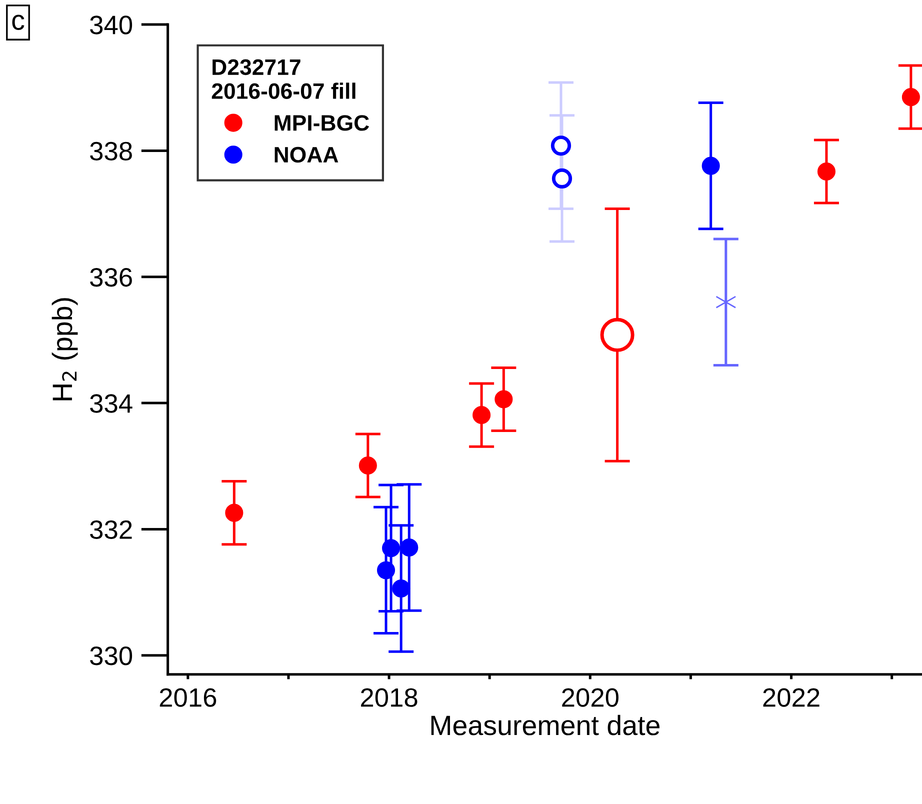  Describe the element at coordinates (306, 154) in the screenshot. I see `legend-label: NOAA` at that location.